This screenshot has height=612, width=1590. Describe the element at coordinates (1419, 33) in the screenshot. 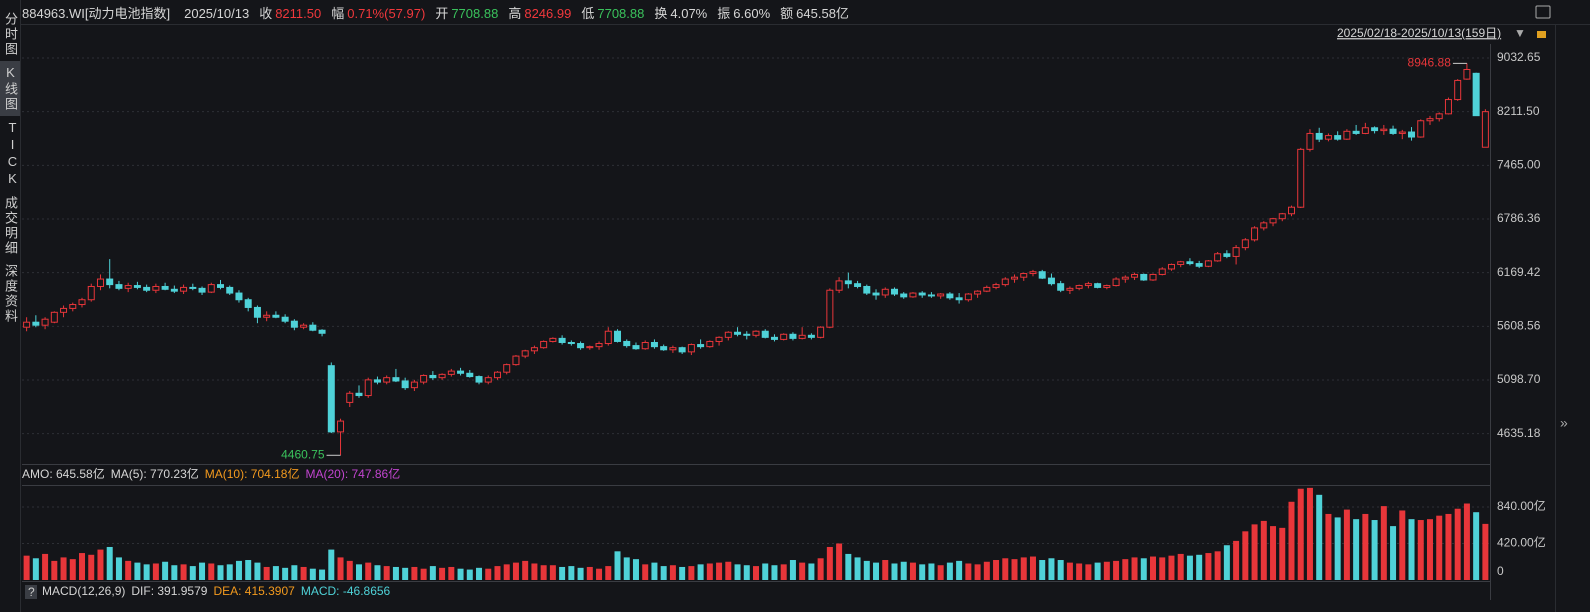

I see `range-label: 2025/02/18-2025/10/13(159日)` at that location.